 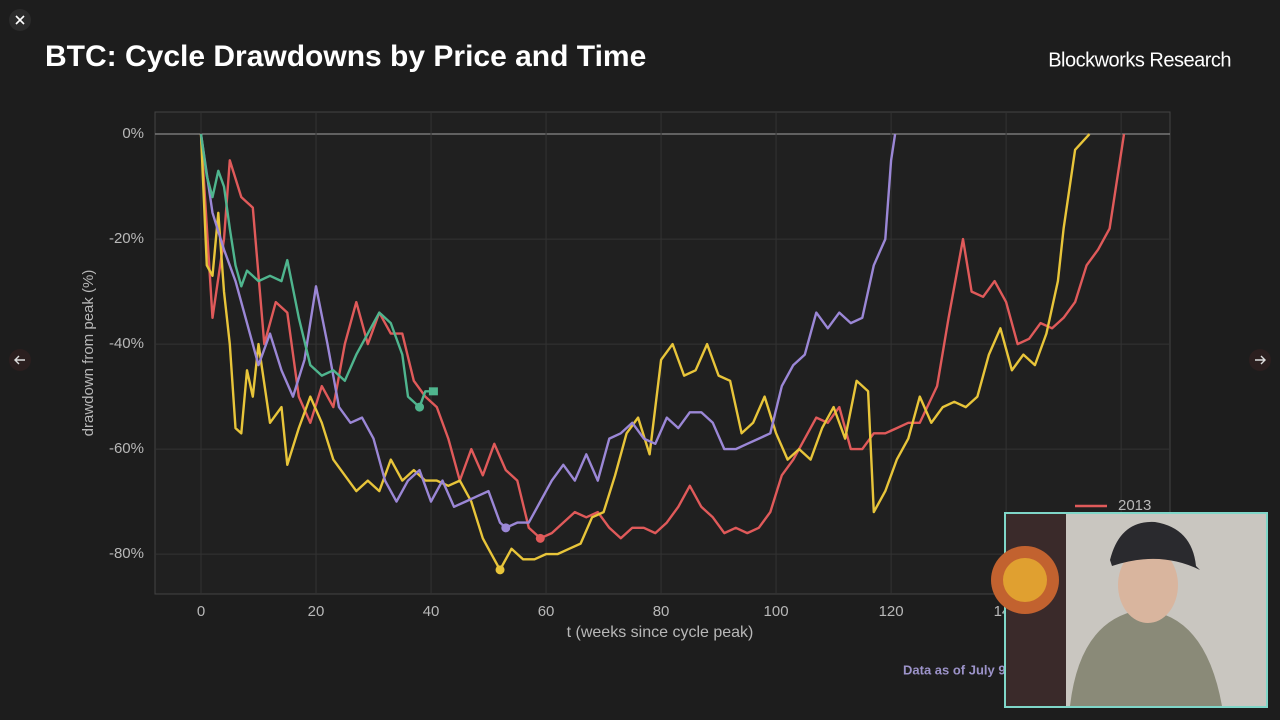 I want to click on y-tick-label: -60%, so click(x=126, y=448).